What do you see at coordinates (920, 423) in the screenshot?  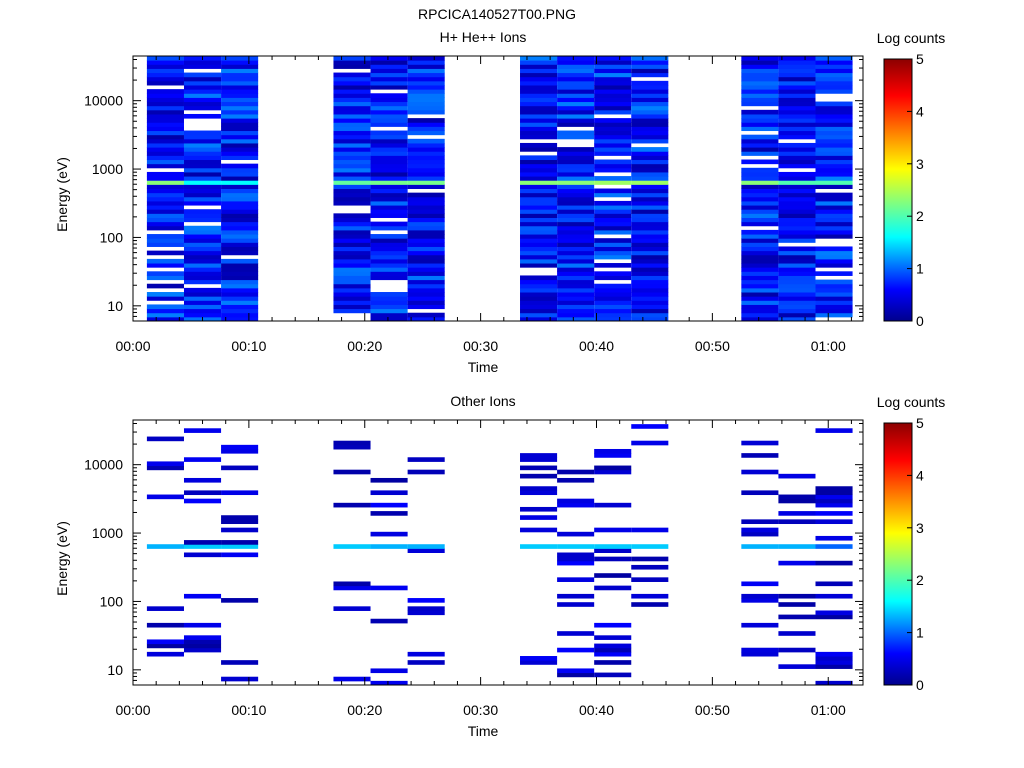 I see `colorbar-tick-label: 5` at bounding box center [920, 423].